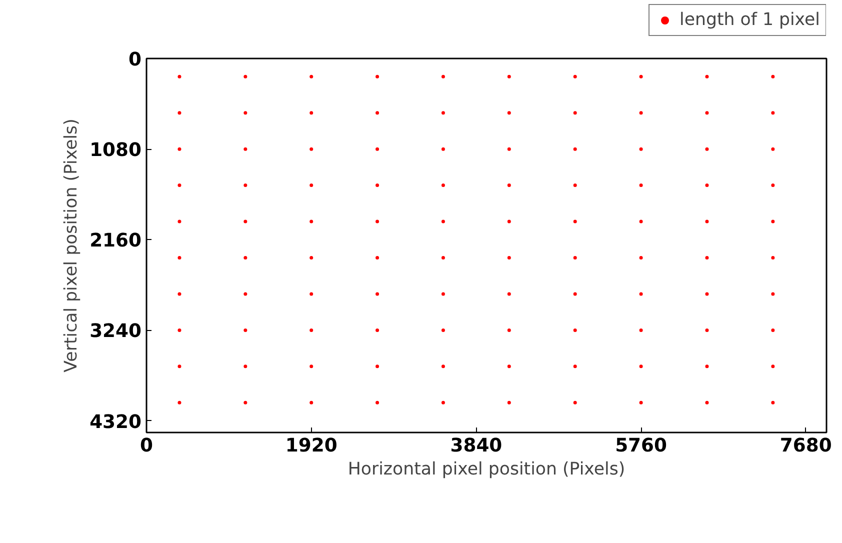 This screenshot has width=842, height=543. Describe the element at coordinates (750, 20) in the screenshot. I see `legend-label: length of 1 pixel` at that location.